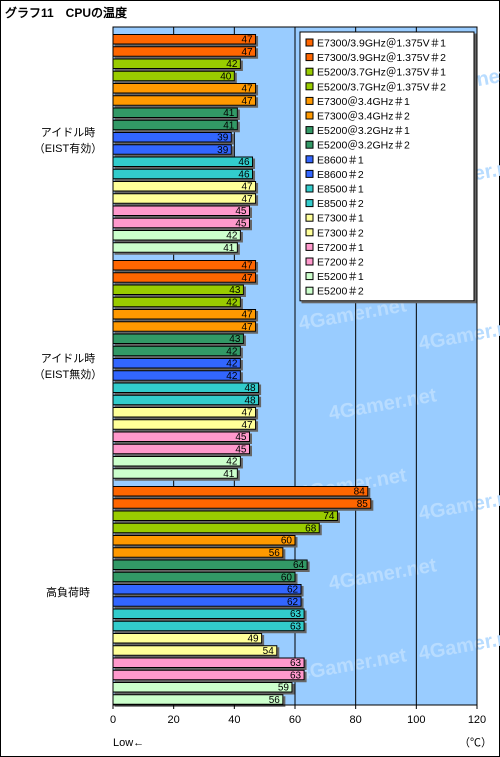  What do you see at coordinates (234, 720) in the screenshot?
I see `x-tick-label: 40` at bounding box center [234, 720].